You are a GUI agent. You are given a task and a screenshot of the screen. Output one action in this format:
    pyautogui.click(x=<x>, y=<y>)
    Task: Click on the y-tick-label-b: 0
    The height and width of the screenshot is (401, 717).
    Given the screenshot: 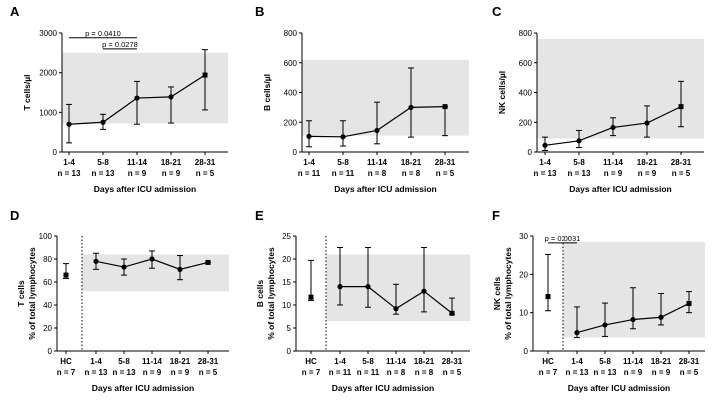 What is the action you would take?
    pyautogui.click(x=295, y=152)
    